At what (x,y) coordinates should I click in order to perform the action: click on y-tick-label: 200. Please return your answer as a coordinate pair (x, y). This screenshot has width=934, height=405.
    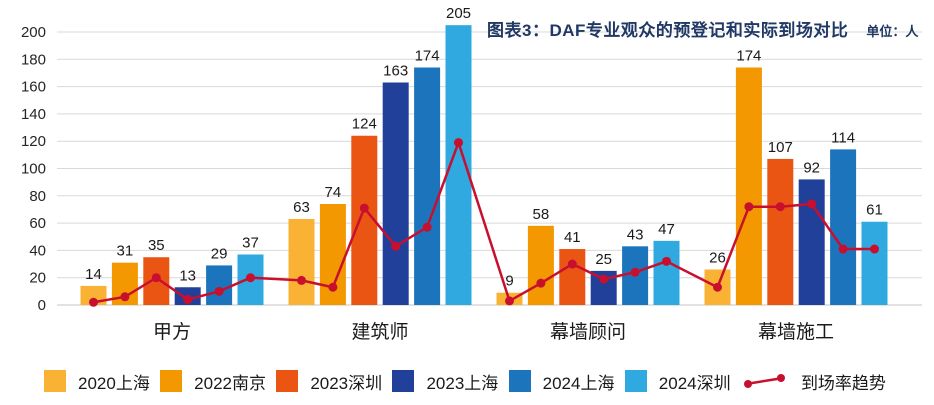
    Looking at the image, I should click on (33, 32).